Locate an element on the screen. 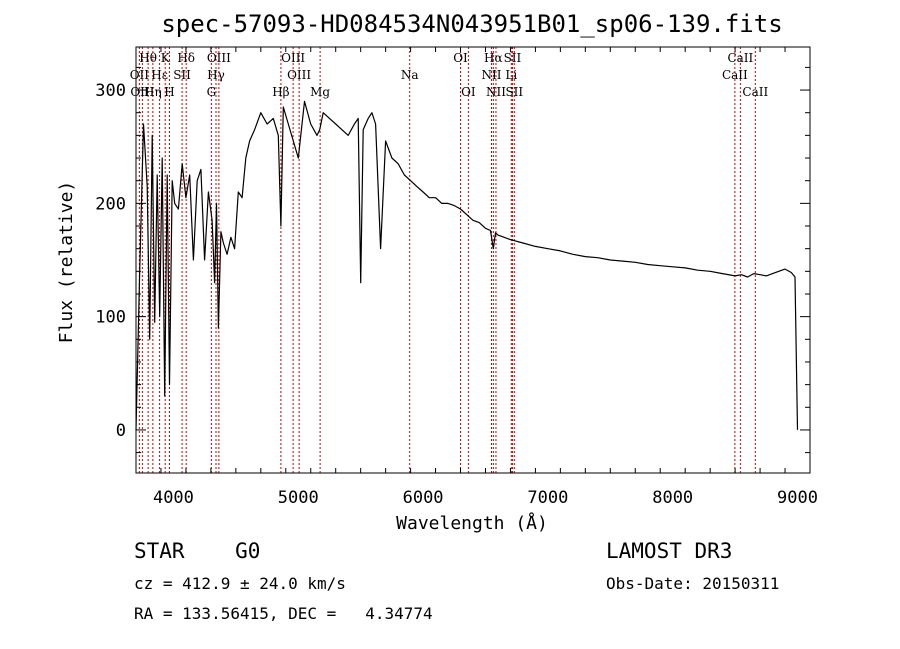 Image resolution: width=900 pixels, height=649 pixels. spectral-line-label: Hε is located at coordinates (159, 75).